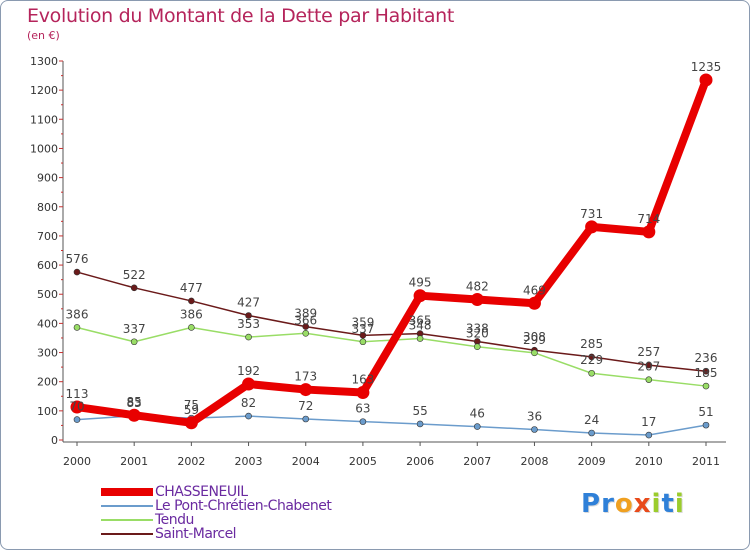 The image size is (750, 550). What do you see at coordinates (706, 461) in the screenshot?
I see `x-tick-label: 2011` at bounding box center [706, 461].